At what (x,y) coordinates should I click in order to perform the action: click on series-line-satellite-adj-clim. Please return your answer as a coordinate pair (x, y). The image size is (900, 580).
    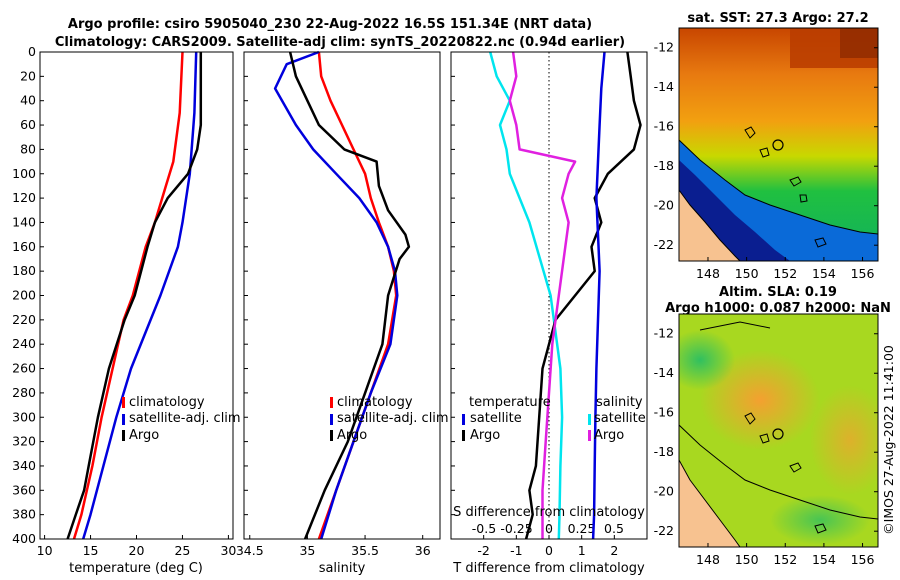
    Looking at the image, I should click on (336, 295).